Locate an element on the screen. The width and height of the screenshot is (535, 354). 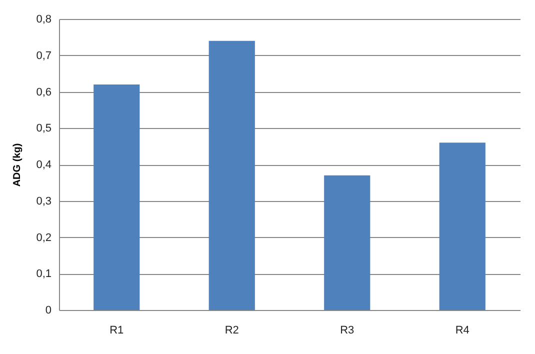
y-tick-label: 0,3 is located at coordinates (44, 201).